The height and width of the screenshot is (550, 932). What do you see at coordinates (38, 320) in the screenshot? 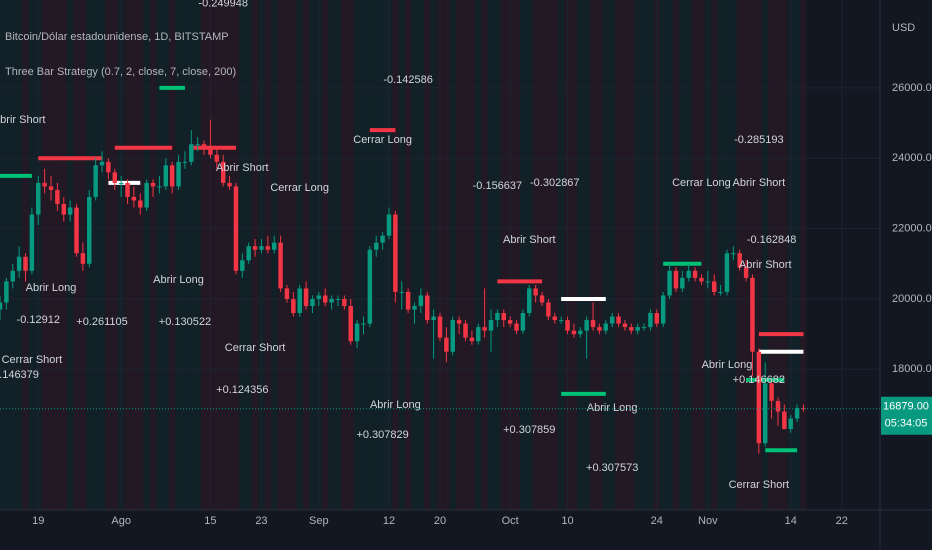
I see `trade-annotation: -0.12912` at bounding box center [38, 320].